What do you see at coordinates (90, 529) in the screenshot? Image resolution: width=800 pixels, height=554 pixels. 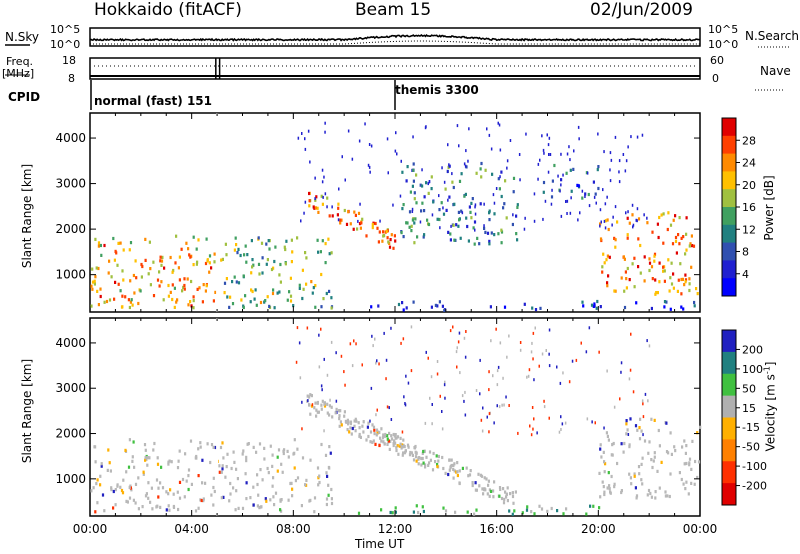 I see `x-tick-label: 00:00` at bounding box center [90, 529].